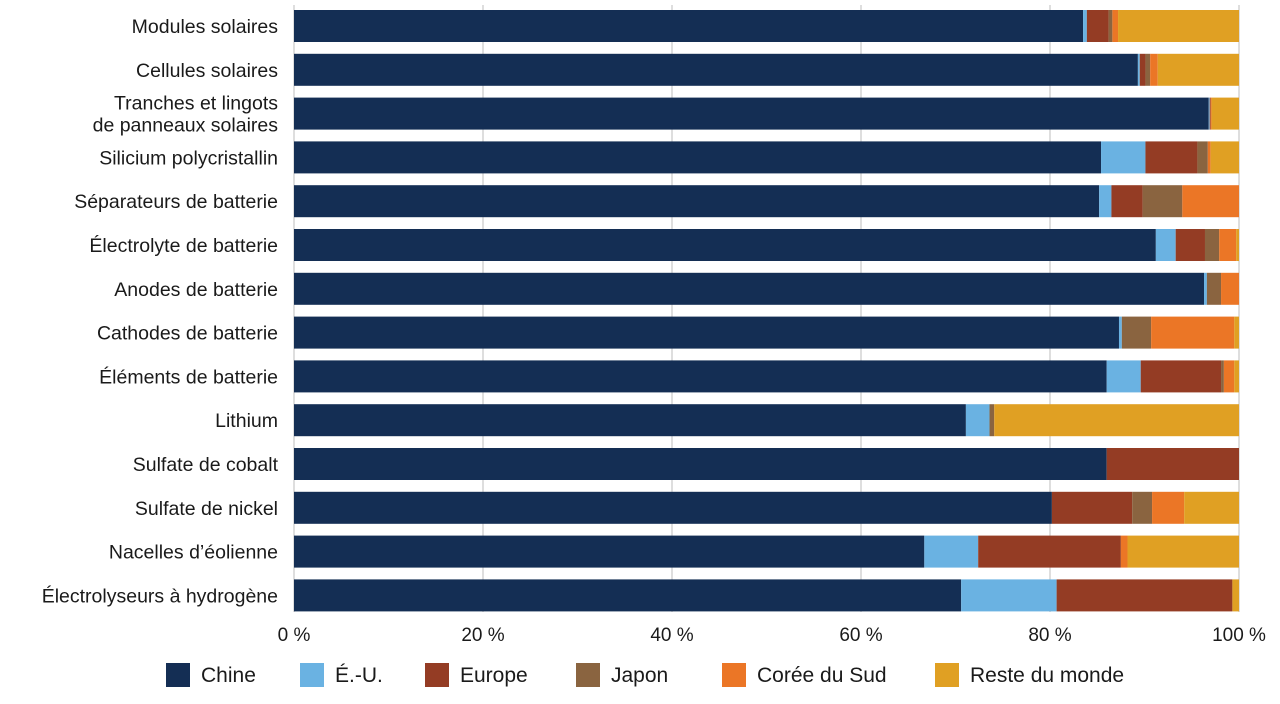 This screenshot has width=1280, height=704. Describe the element at coordinates (183, 245) in the screenshot. I see `category-label: Électrolyte de batterie` at that location.